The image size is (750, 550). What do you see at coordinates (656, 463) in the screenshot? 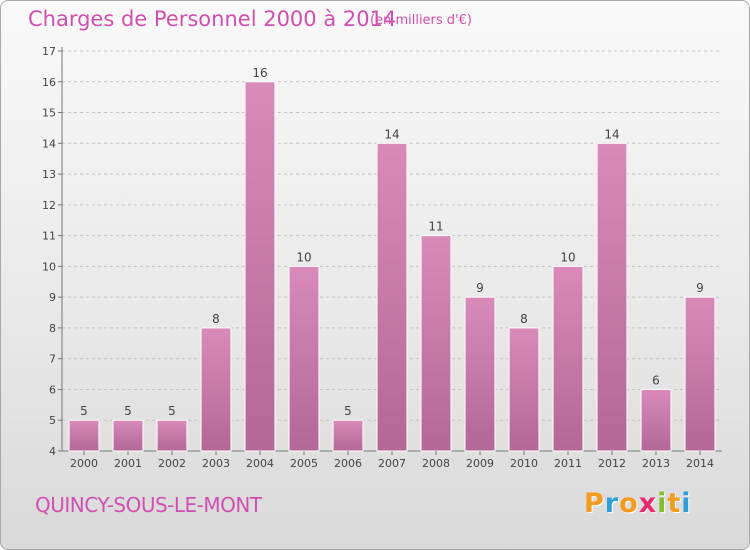
I see `x-tick-label: 2013` at bounding box center [656, 463].